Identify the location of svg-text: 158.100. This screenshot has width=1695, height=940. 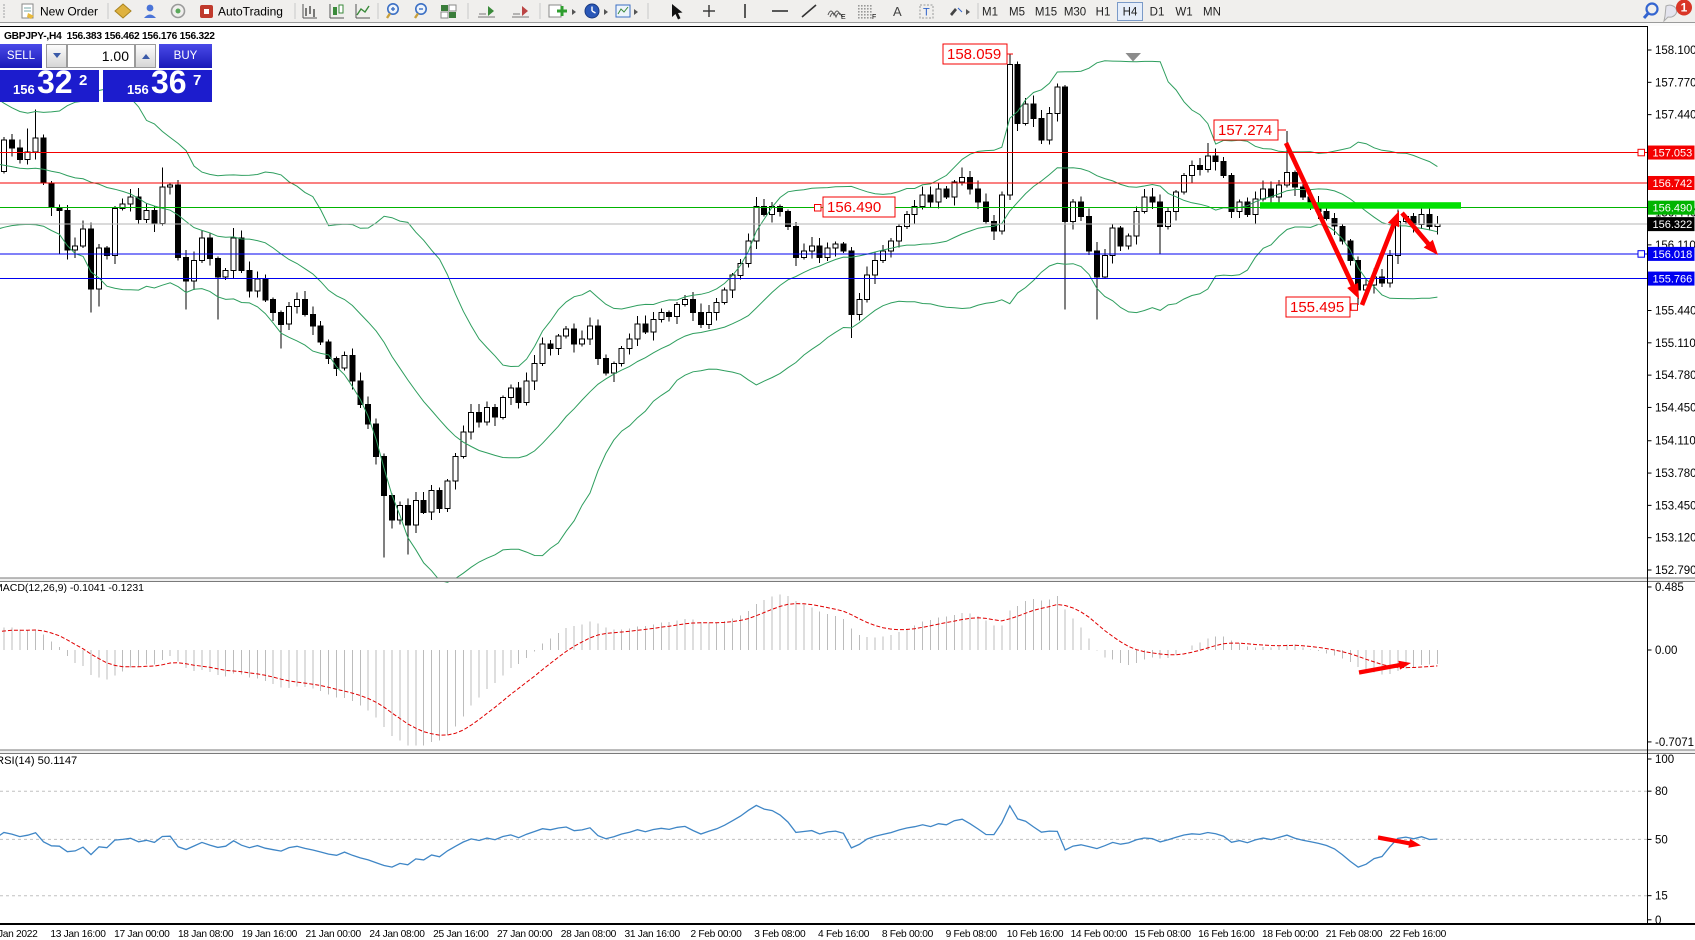
(1675, 51).